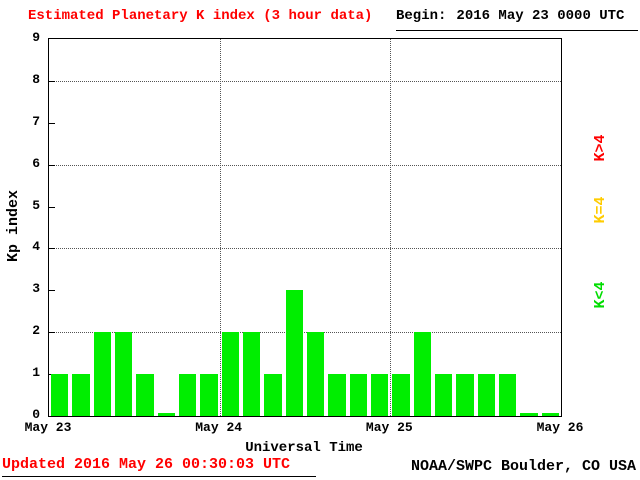 The width and height of the screenshot is (640, 480). I want to click on x-tick-label: May 24, so click(219, 427).